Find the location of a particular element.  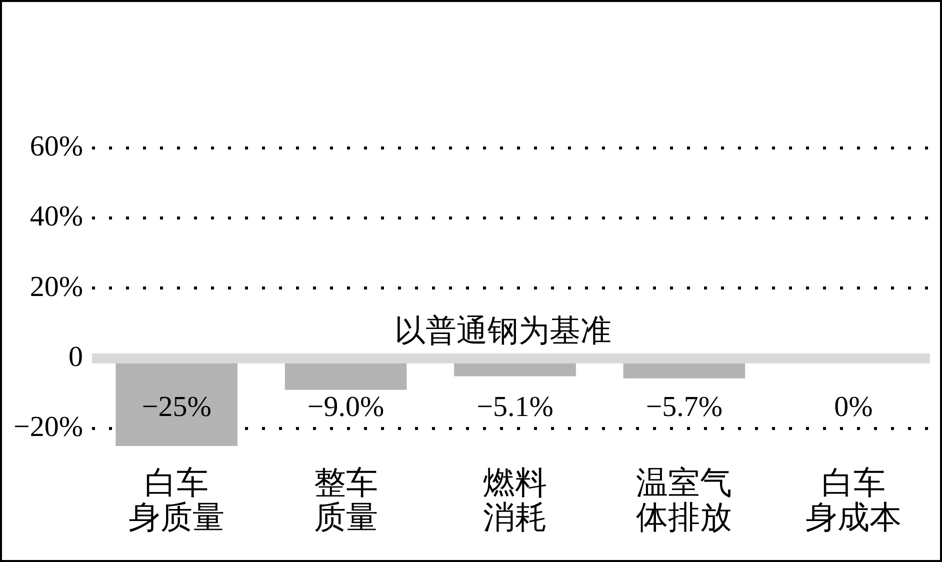

y-tick-label: 40% is located at coordinates (56, 216).